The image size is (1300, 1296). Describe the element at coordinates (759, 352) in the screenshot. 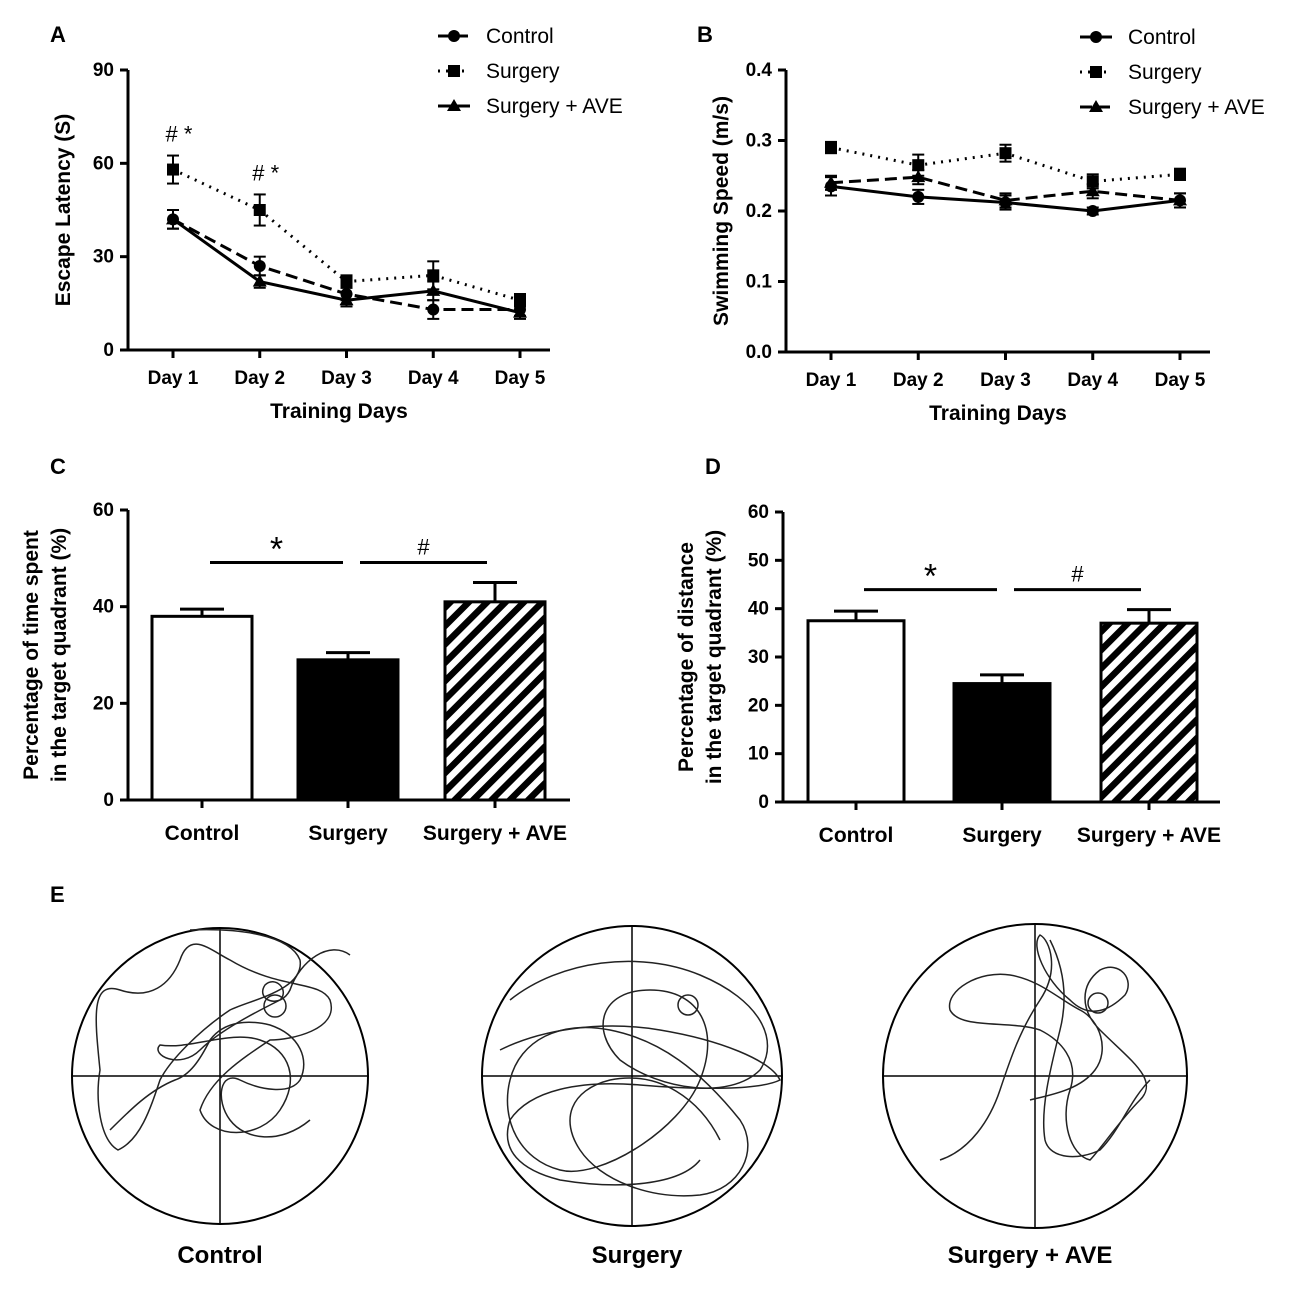

I see `y-tick-label: 0.0` at that location.